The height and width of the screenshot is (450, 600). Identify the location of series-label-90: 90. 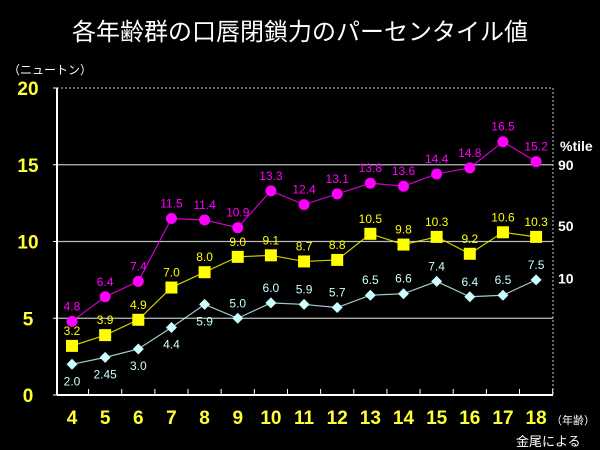
(566, 165).